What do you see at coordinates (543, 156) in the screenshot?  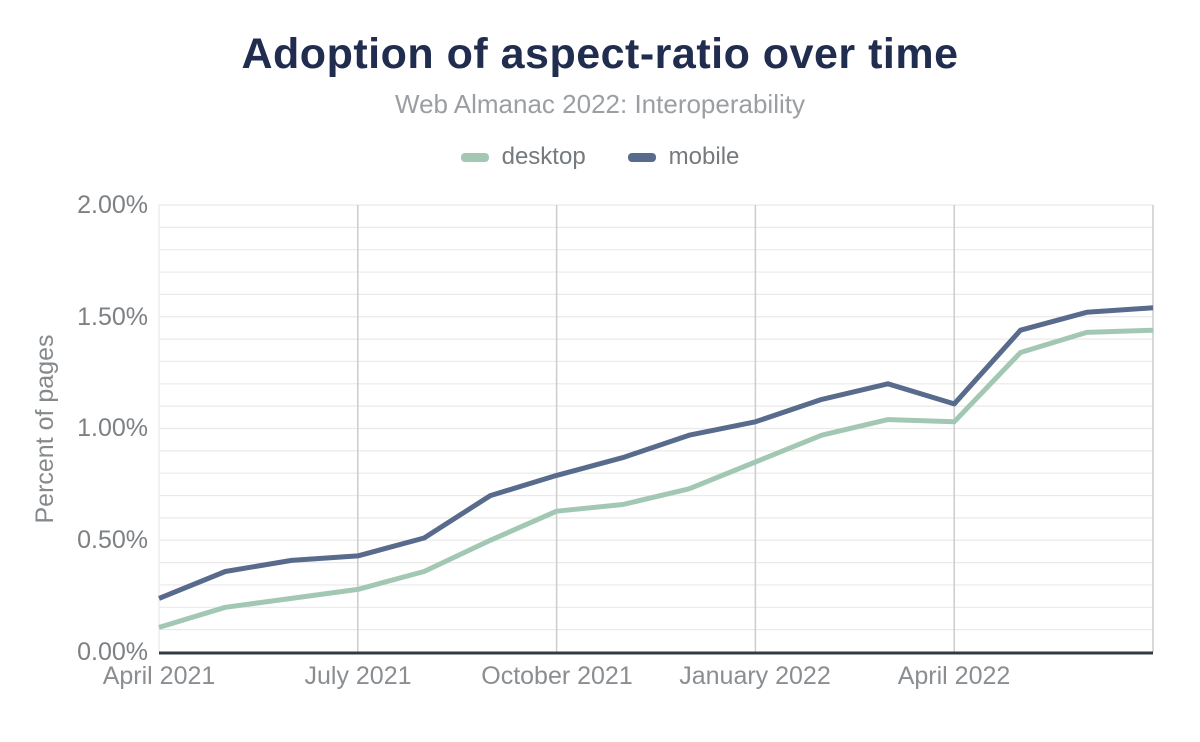 I see `legend-label-desktop: desktop` at bounding box center [543, 156].